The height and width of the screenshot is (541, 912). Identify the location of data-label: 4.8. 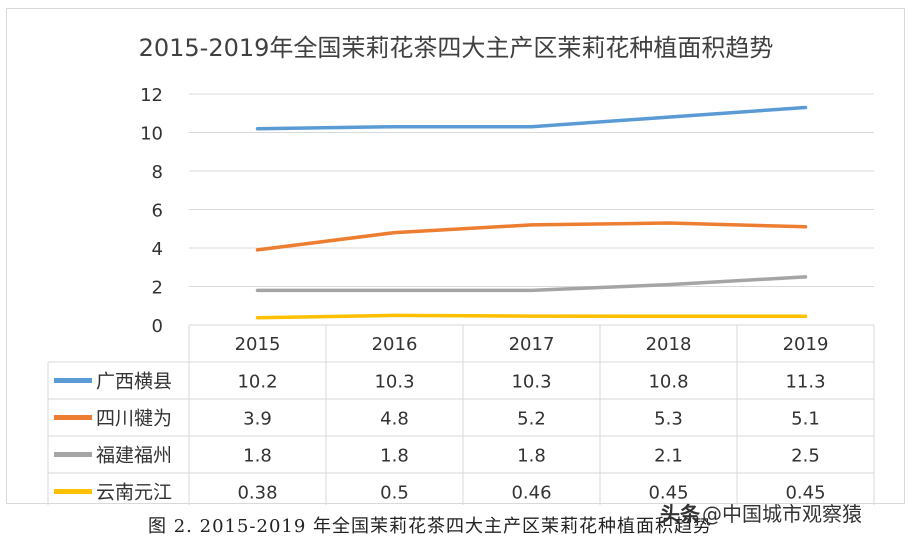
(394, 419).